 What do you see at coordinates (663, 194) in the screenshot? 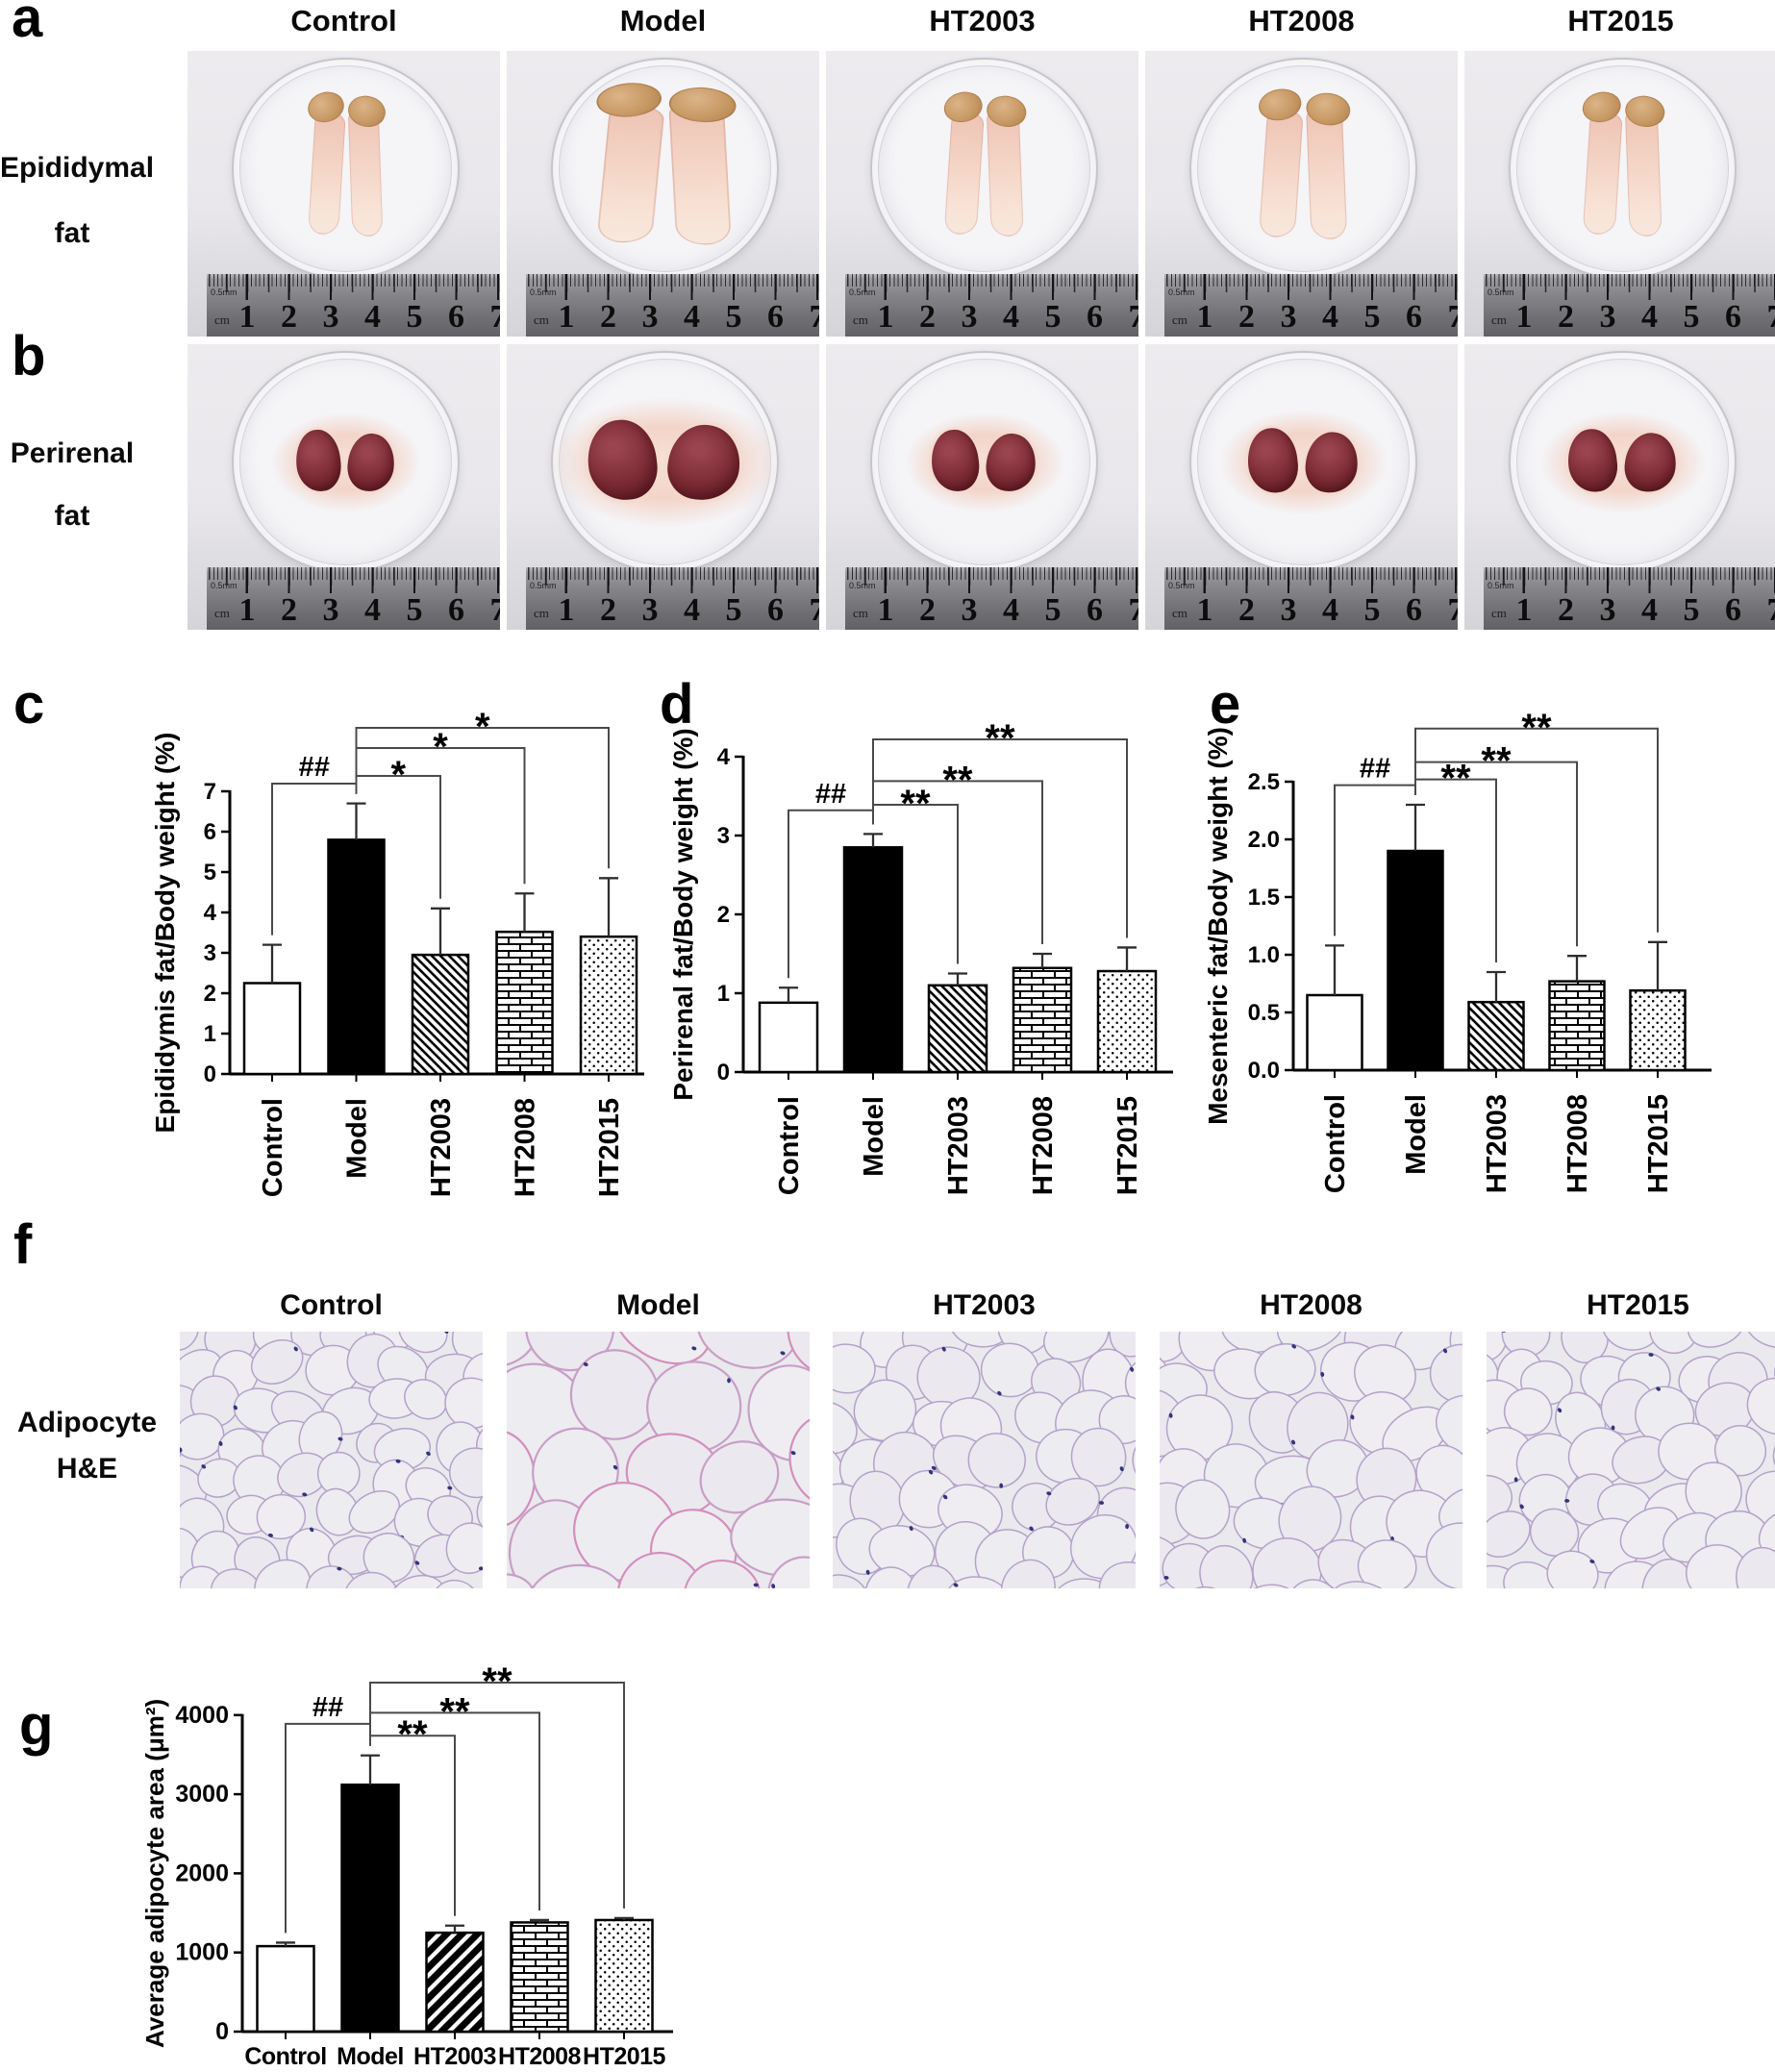
I see `specimen-photo-a-model: 0.5mm cm 1 2 3 4 5 6 7` at bounding box center [663, 194].